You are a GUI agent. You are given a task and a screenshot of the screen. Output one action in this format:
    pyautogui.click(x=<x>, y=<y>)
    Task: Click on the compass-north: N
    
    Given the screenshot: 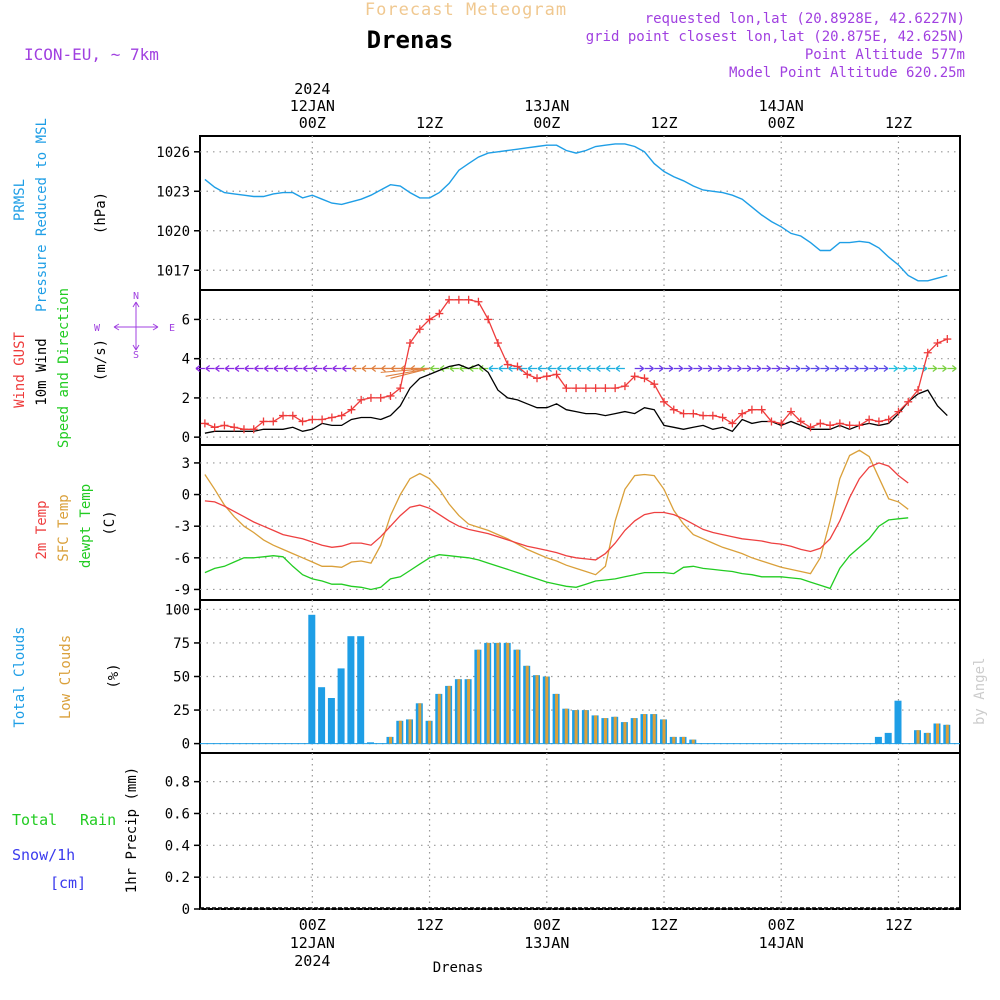 What is the action you would take?
    pyautogui.click(x=136, y=296)
    